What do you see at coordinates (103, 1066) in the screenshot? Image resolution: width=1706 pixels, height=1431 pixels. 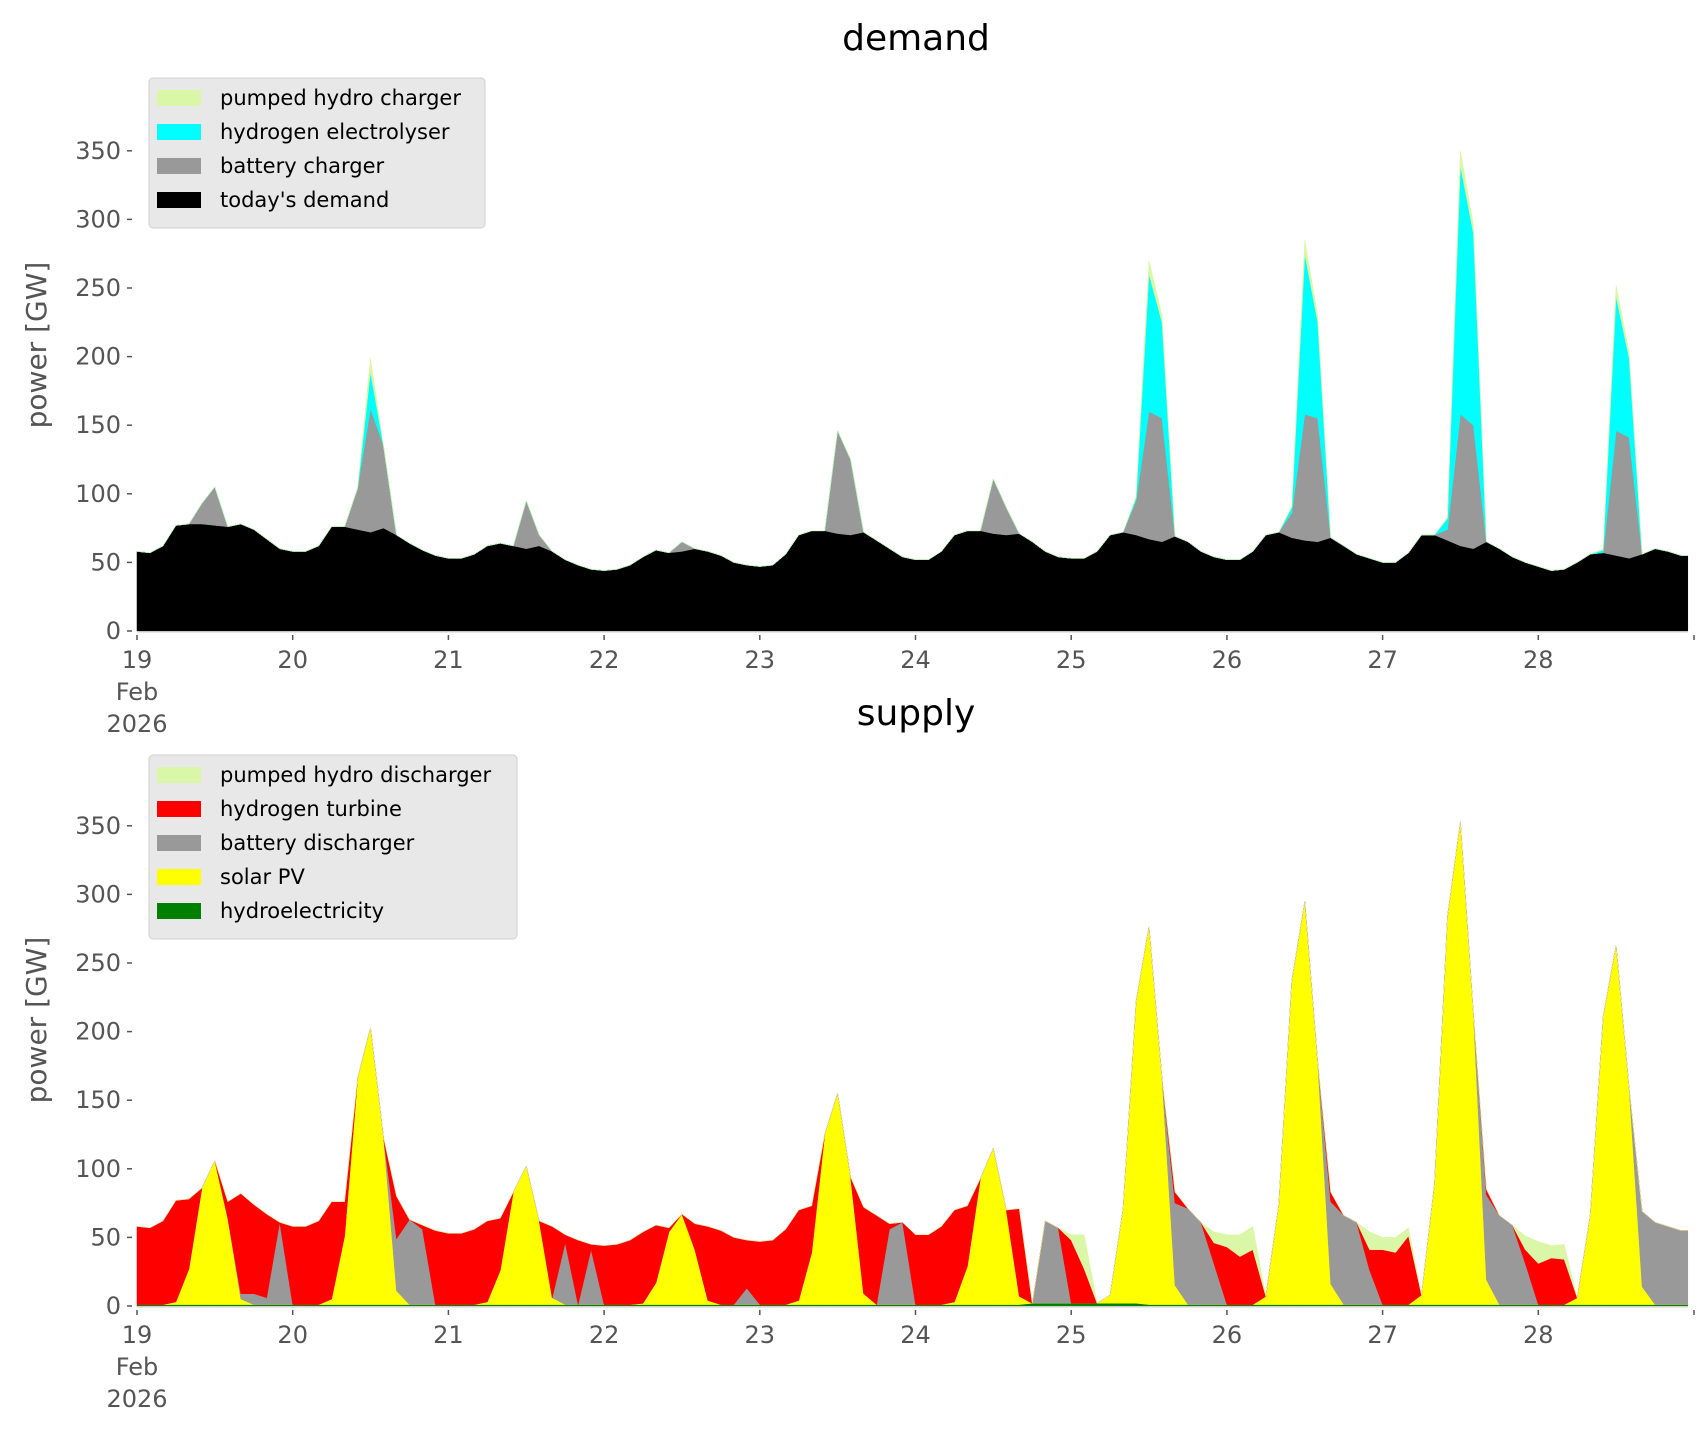 I see `supply-y-axis: 0 50 100 150 200 250 300 350` at bounding box center [103, 1066].